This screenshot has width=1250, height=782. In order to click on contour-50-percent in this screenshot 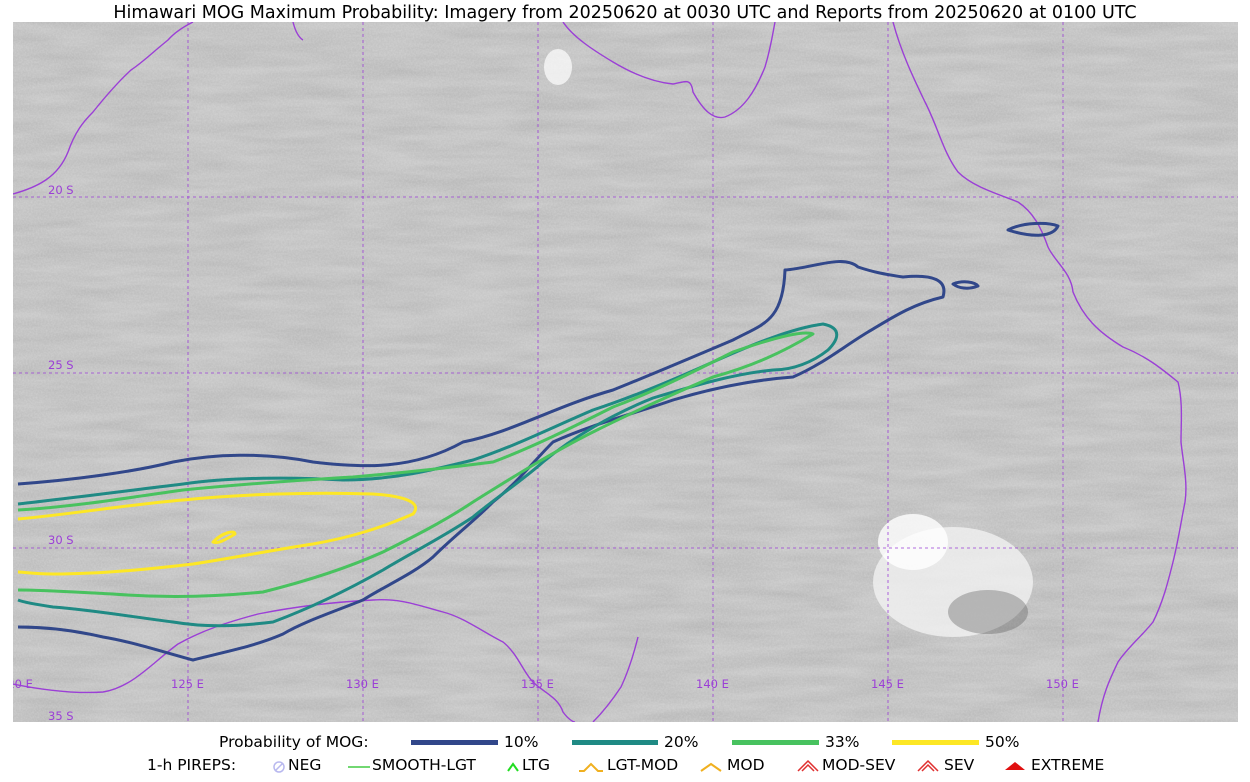, I will do `click(217, 533)`.